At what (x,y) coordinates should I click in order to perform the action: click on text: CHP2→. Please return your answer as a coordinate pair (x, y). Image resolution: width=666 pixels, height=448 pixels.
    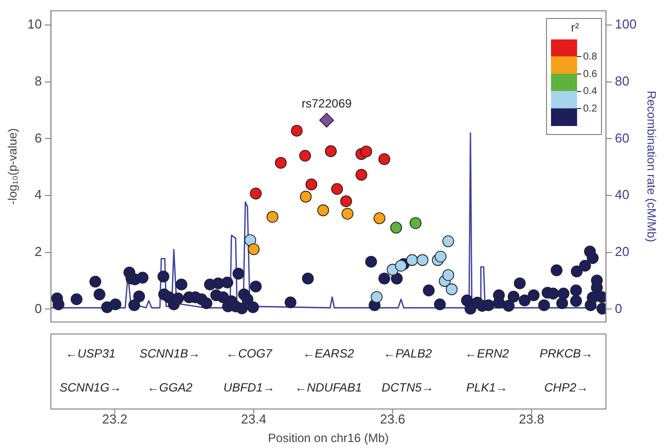
    Looking at the image, I should click on (566, 387).